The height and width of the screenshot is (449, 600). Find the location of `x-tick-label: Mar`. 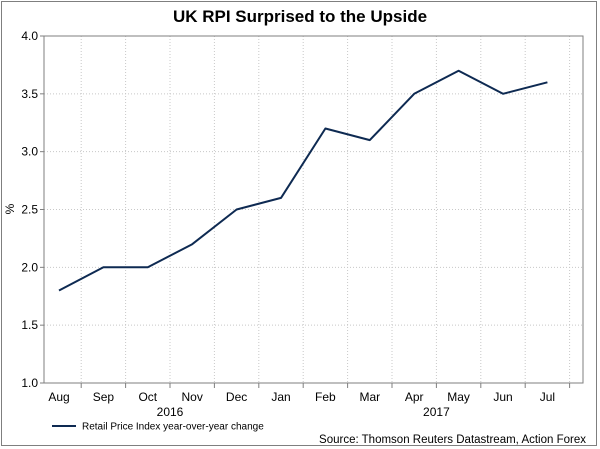

x-tick-label: Mar is located at coordinates (369, 397).